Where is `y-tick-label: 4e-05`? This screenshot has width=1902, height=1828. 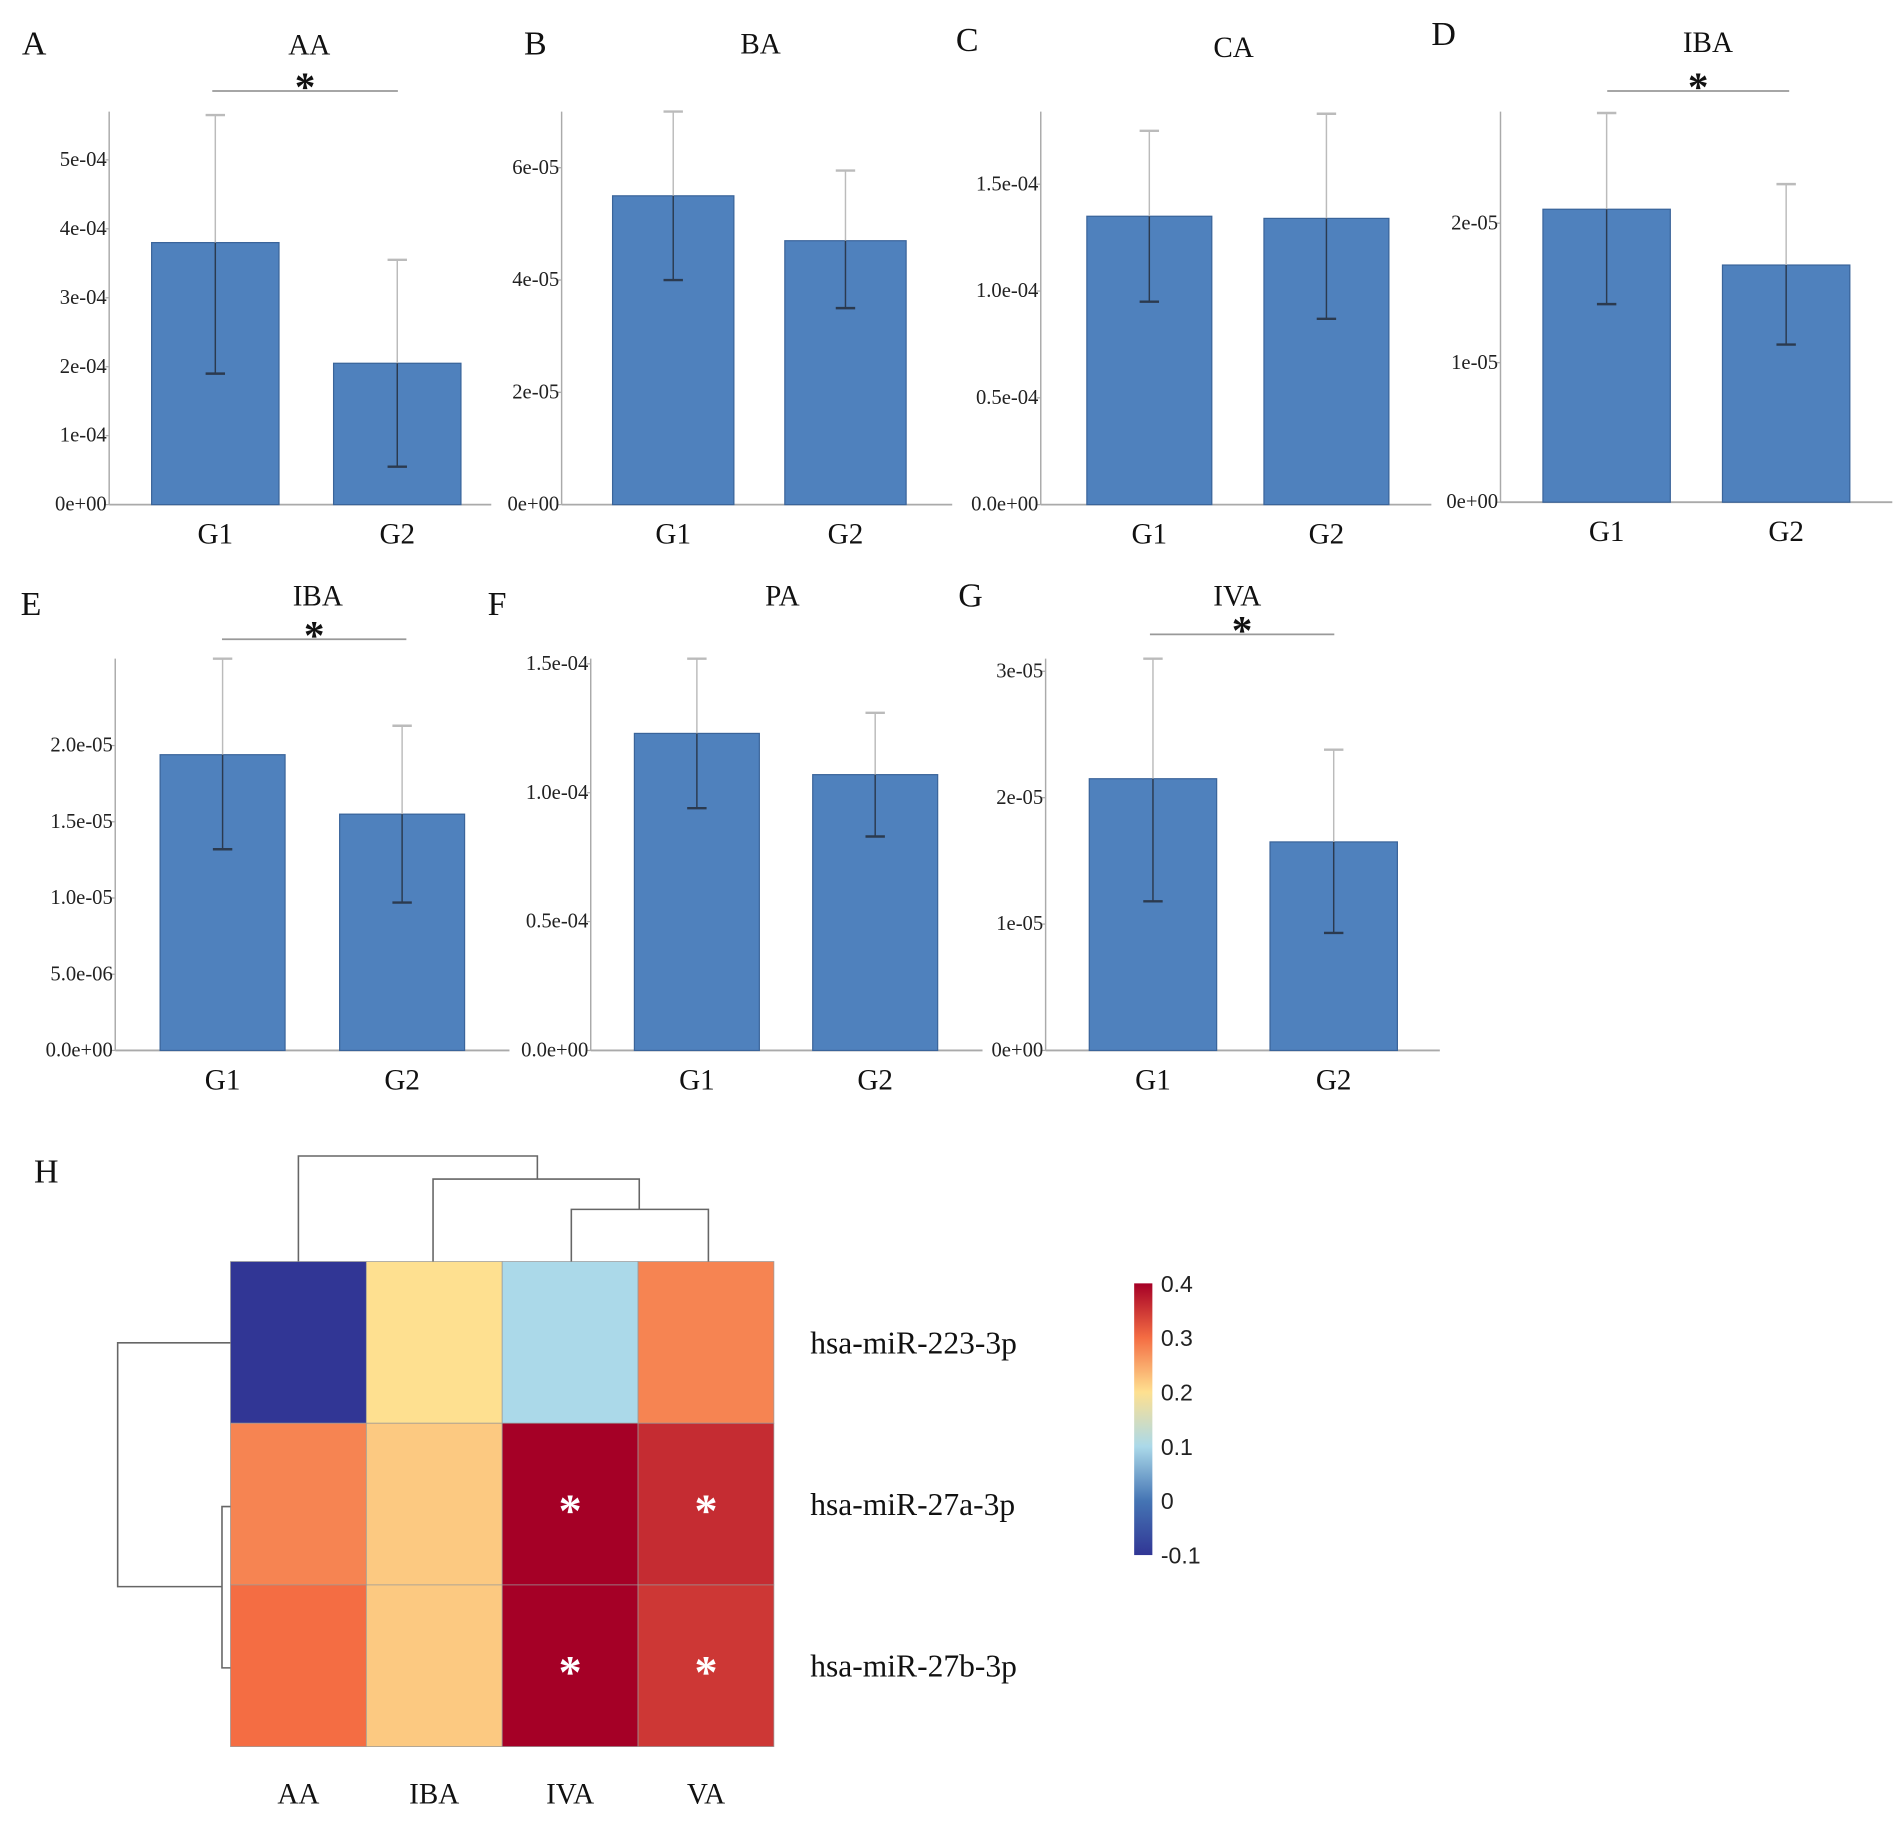 y-tick-label: 4e-05 is located at coordinates (535, 280).